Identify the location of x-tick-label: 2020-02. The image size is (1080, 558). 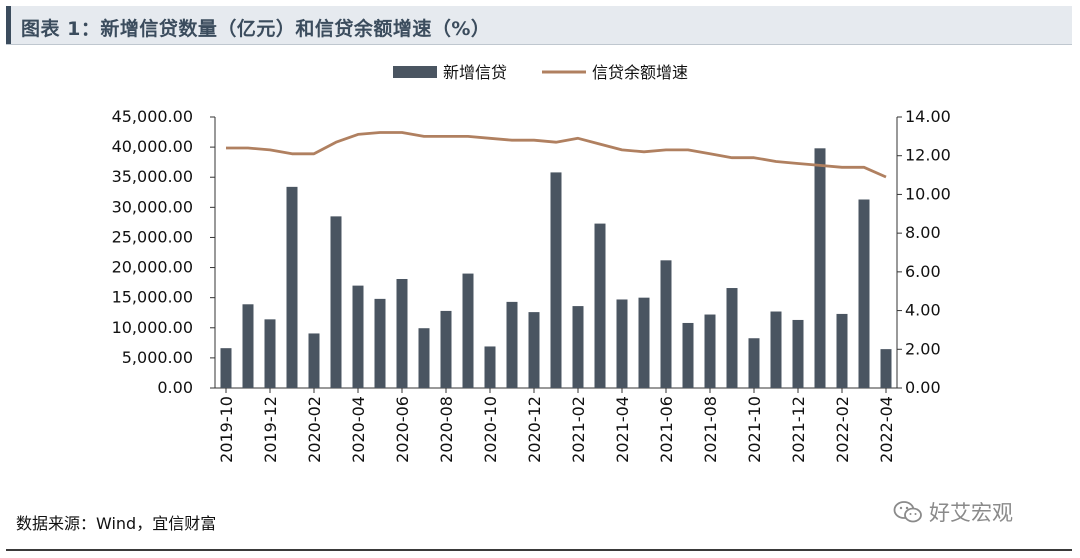
(314, 429).